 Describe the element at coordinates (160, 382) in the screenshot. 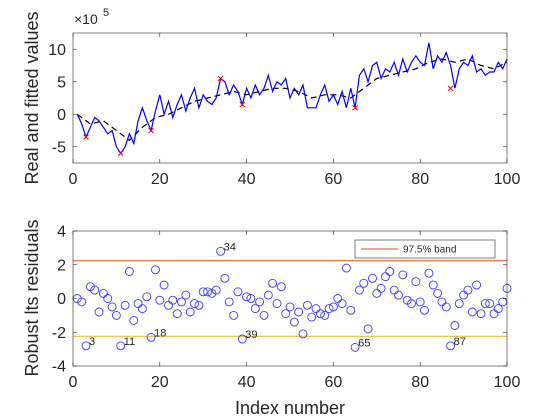

I see `bottom-x-tick-label: 20` at that location.